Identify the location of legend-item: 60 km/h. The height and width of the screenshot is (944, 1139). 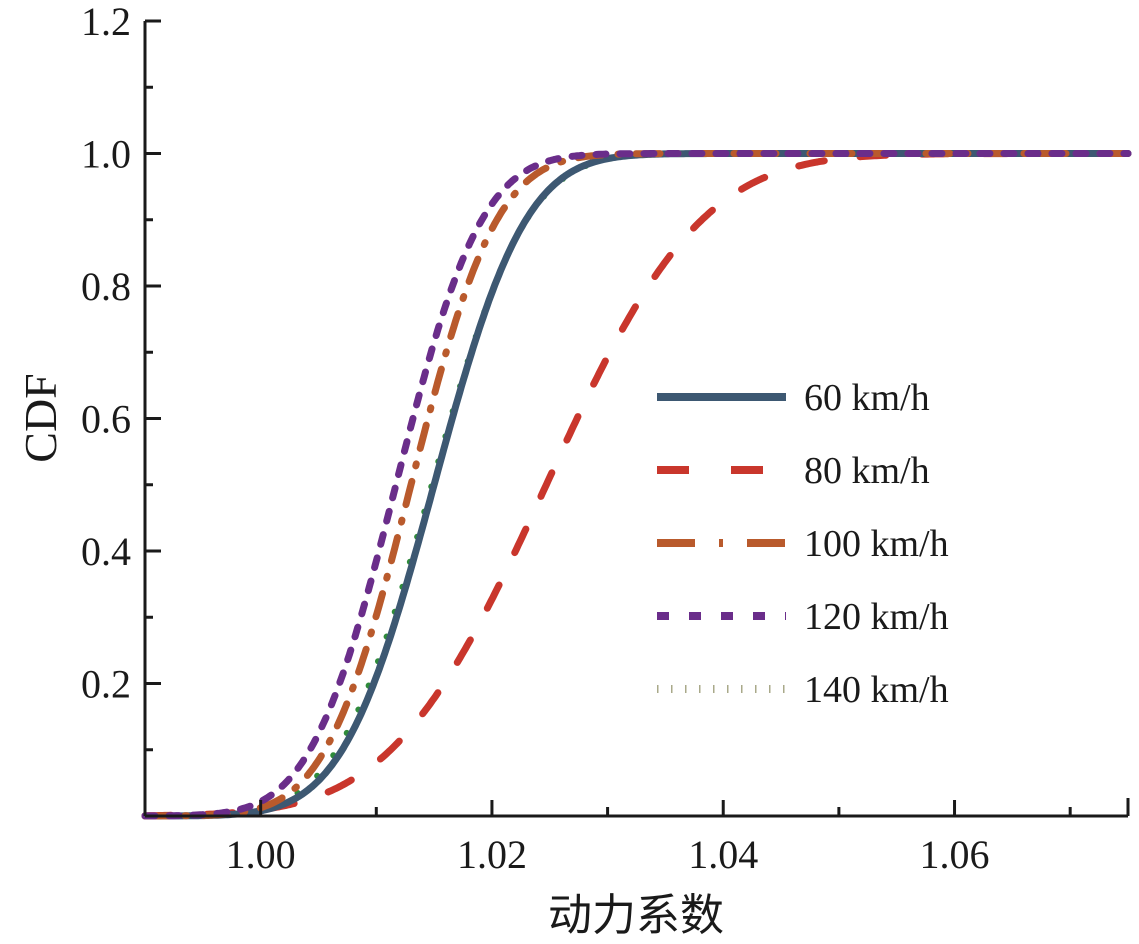
(793, 398).